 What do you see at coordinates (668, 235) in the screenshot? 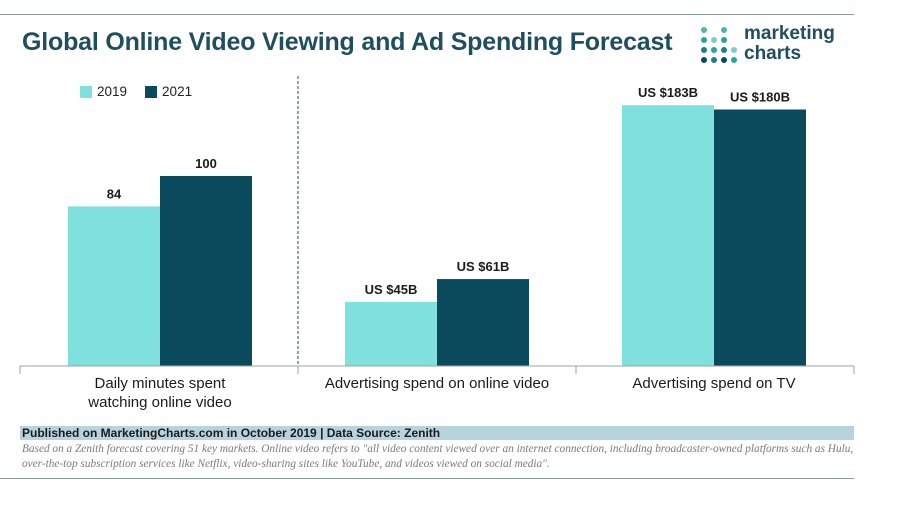
I see `bar-3-2019` at bounding box center [668, 235].